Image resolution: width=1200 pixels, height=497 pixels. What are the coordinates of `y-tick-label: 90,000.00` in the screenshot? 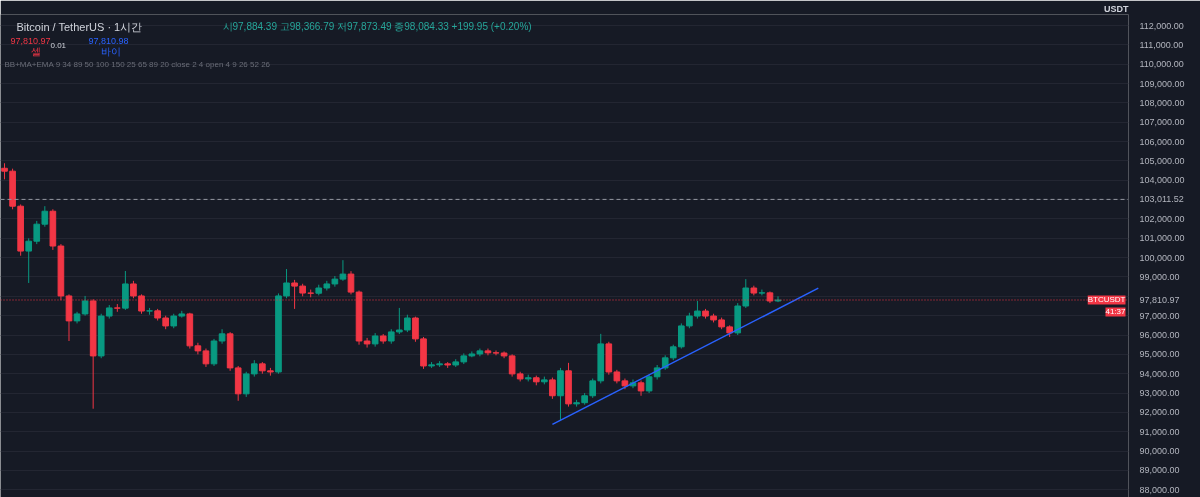 It's located at (1159, 451).